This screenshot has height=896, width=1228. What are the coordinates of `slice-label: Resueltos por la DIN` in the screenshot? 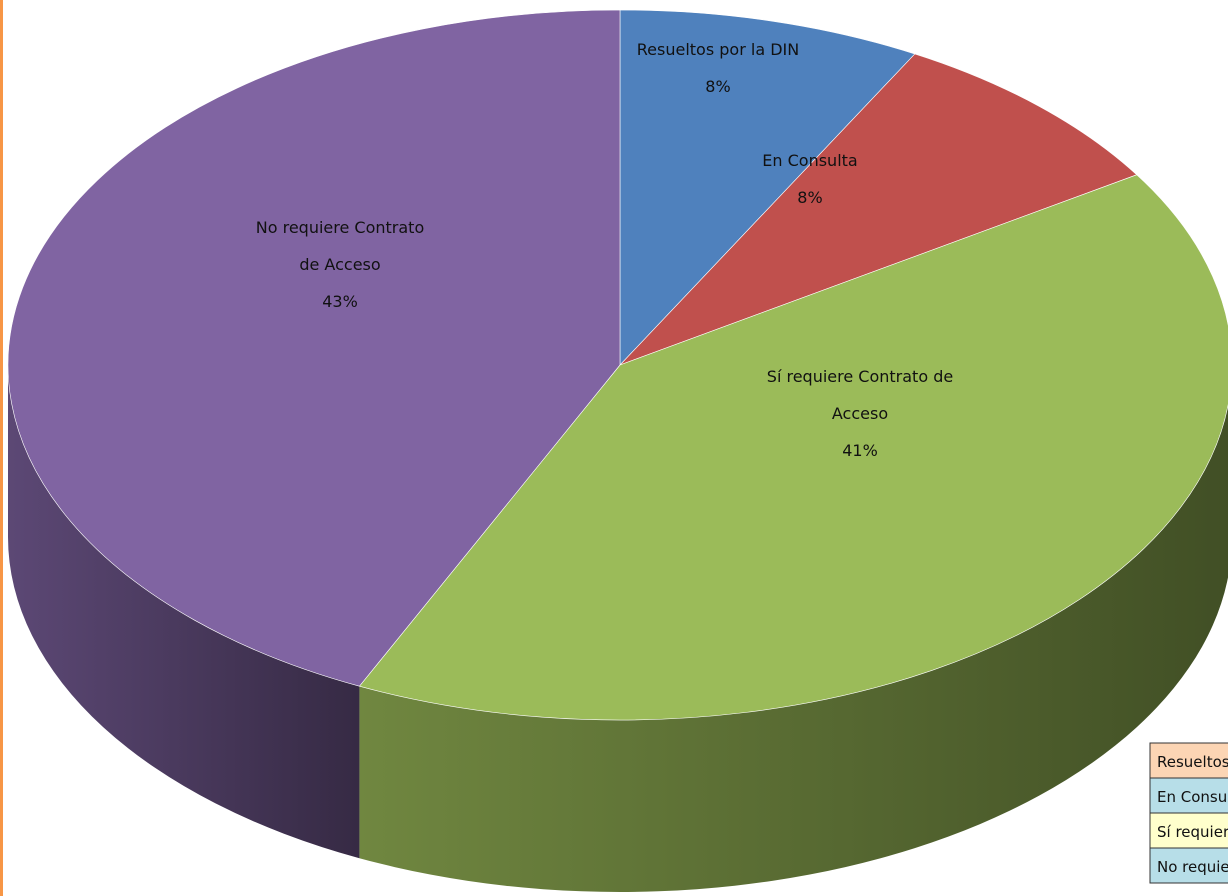 It's located at (718, 49).